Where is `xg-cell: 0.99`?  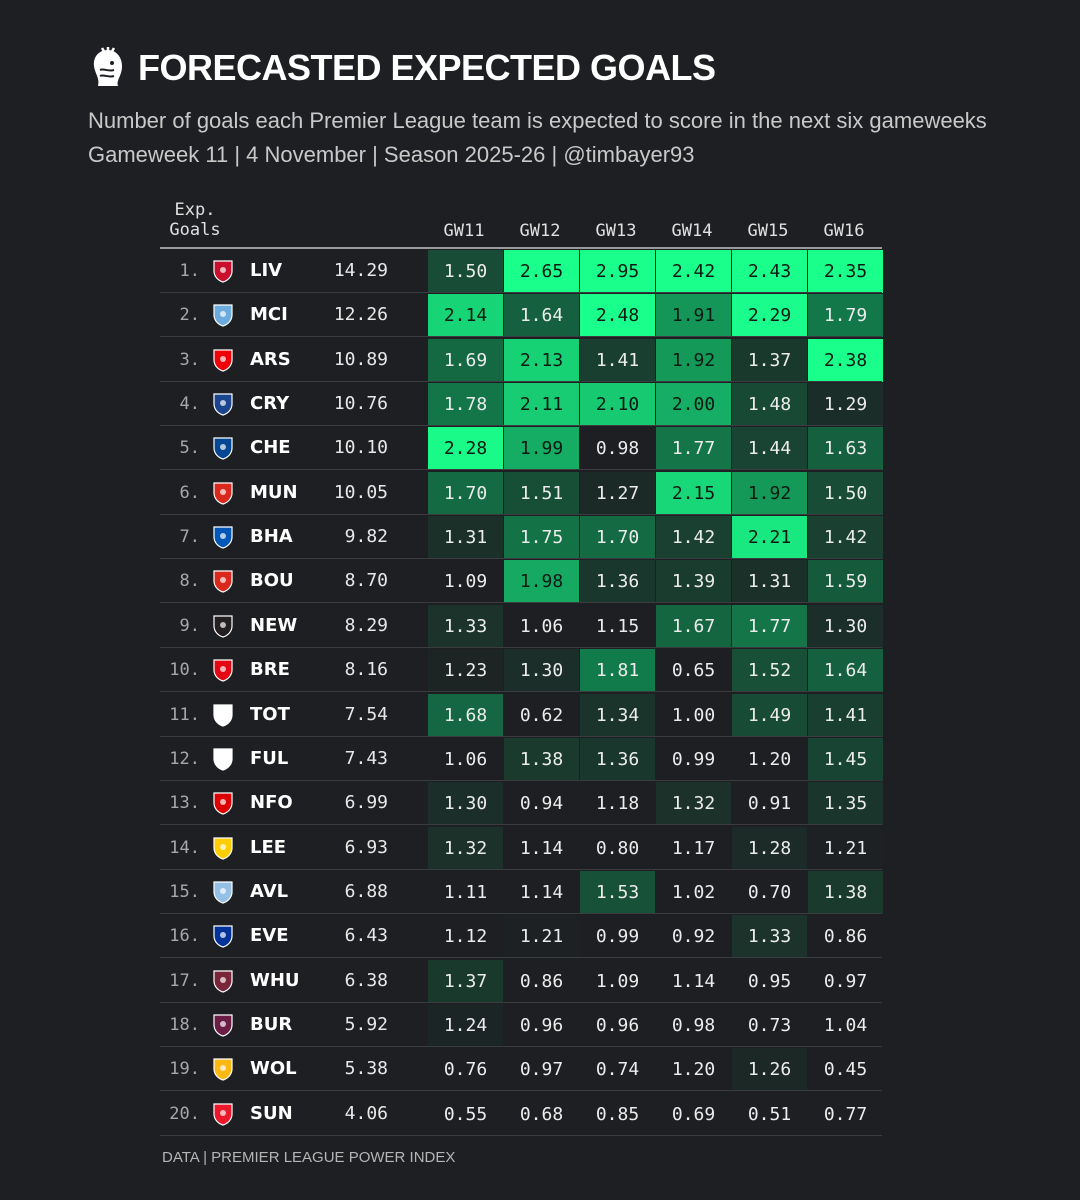 xg-cell: 0.99 is located at coordinates (617, 937).